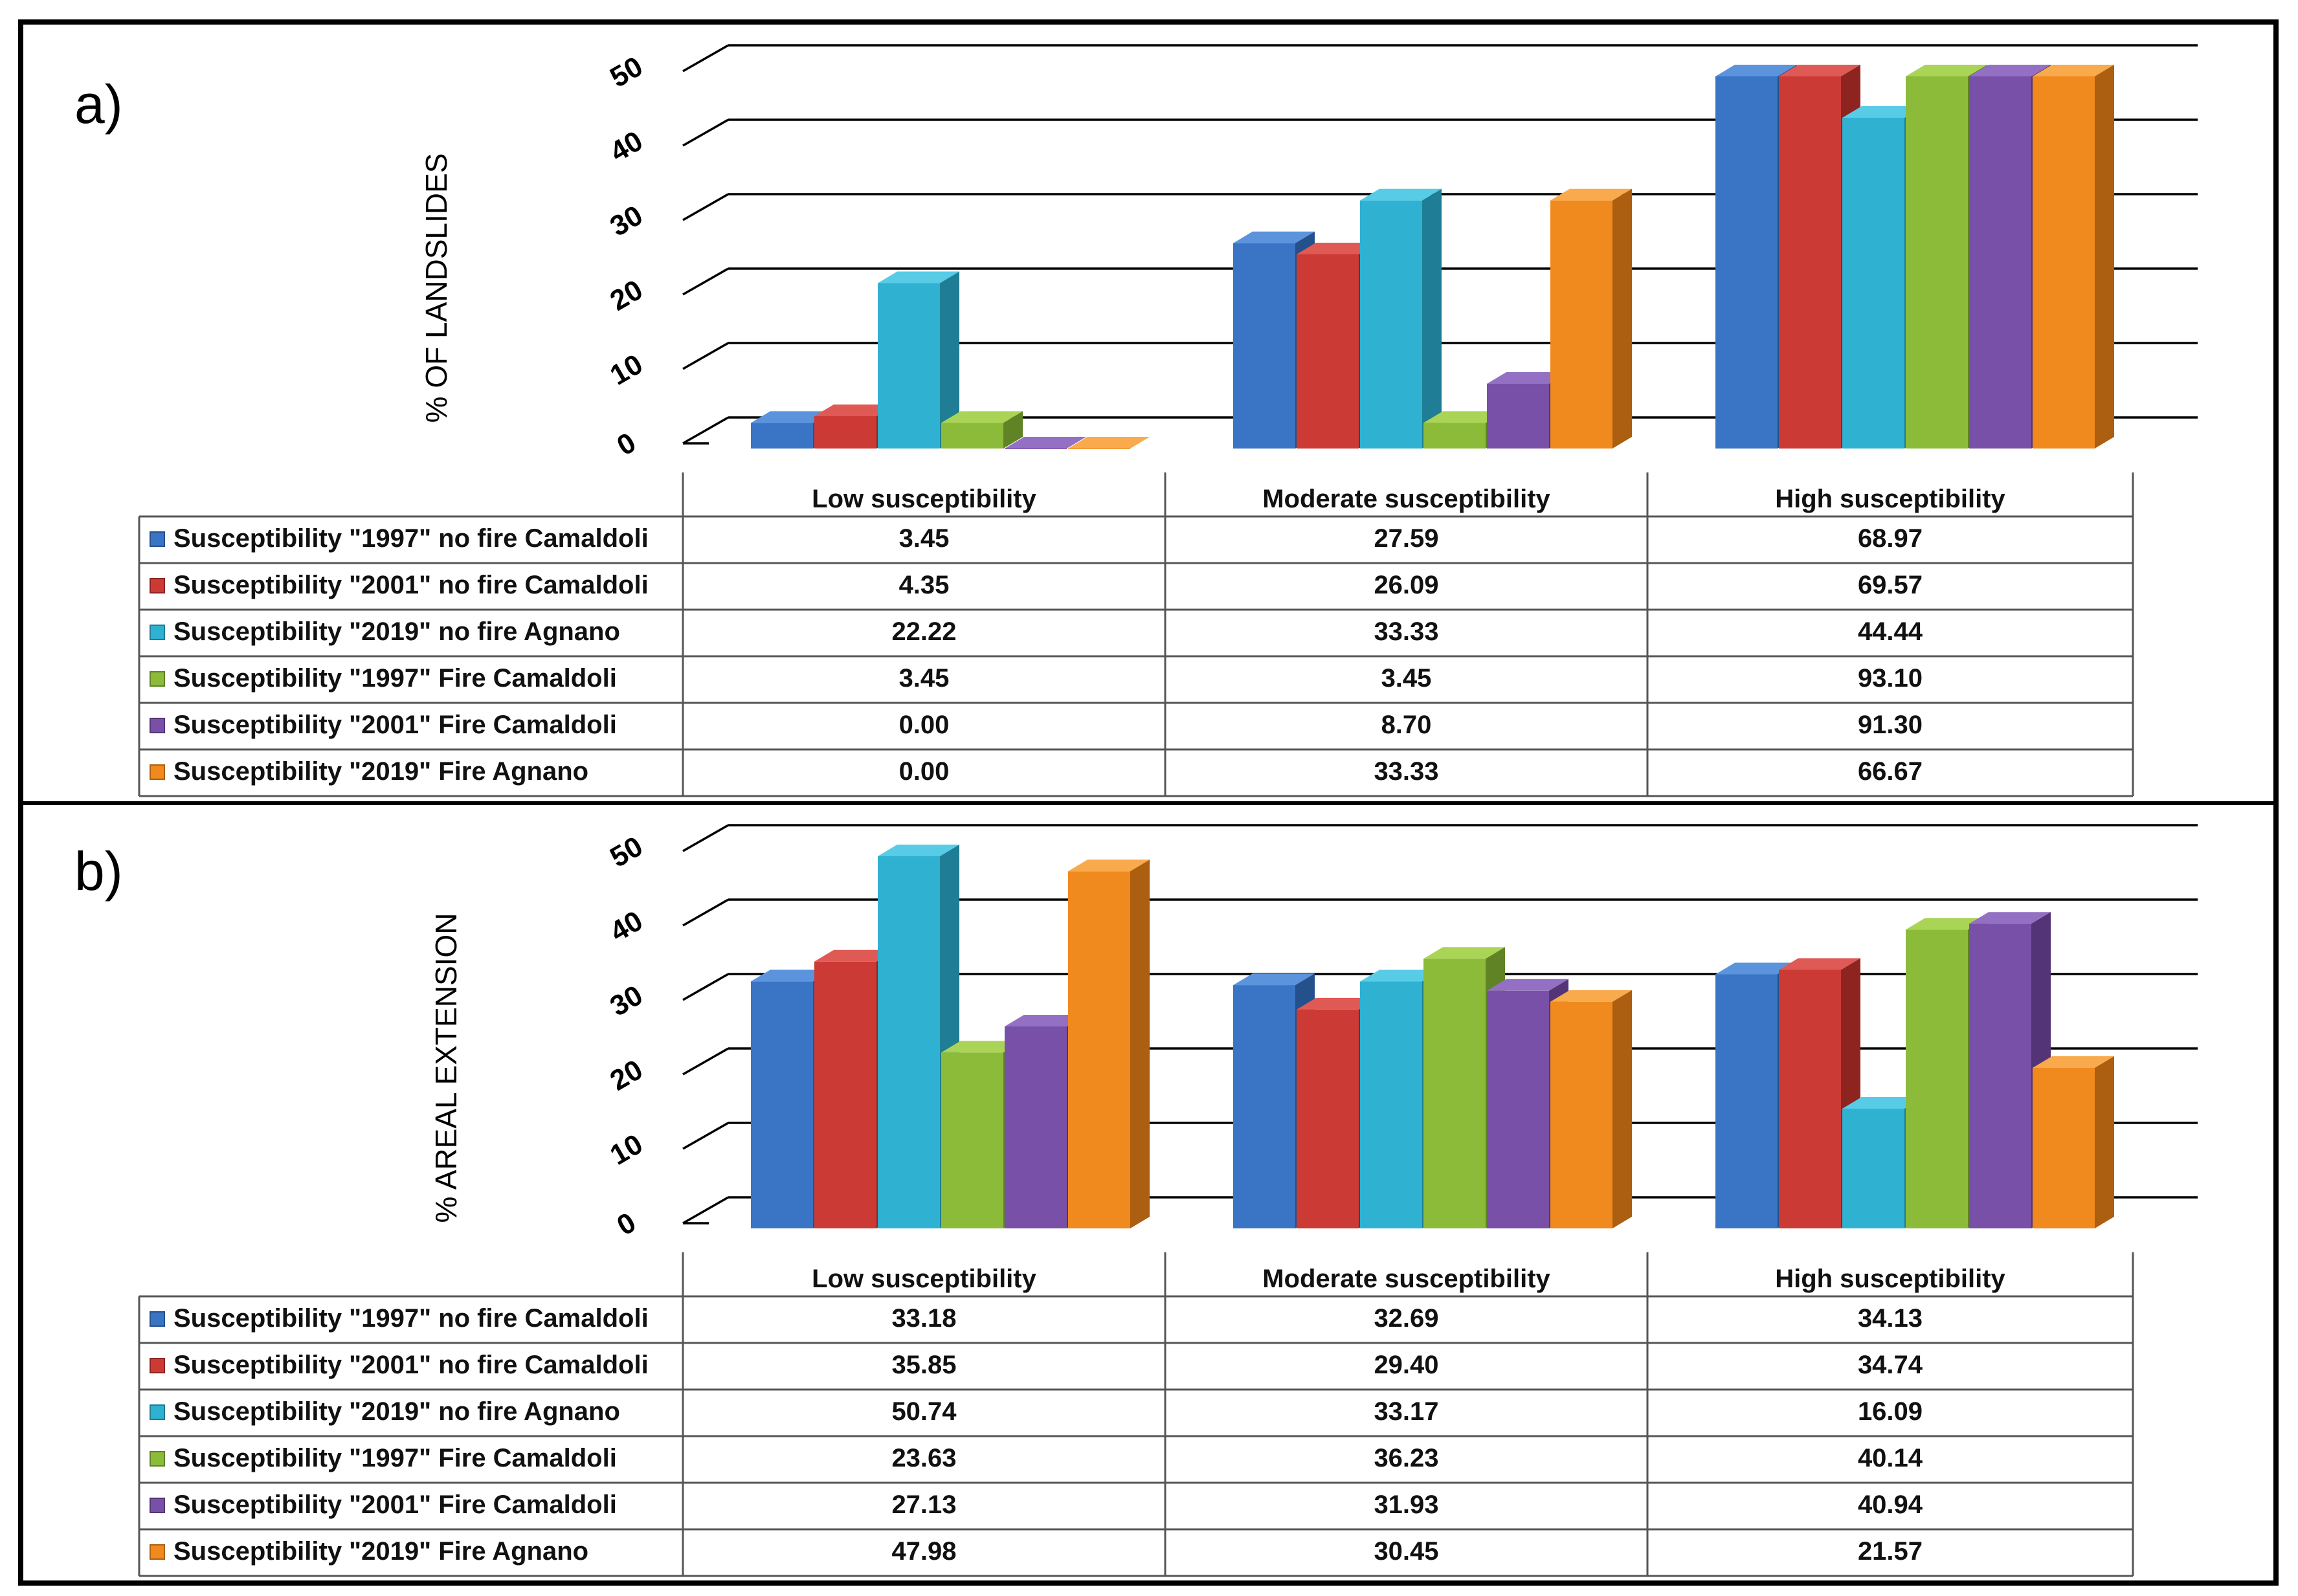 This screenshot has height=1596, width=2298. Describe the element at coordinates (924, 1551) in the screenshot. I see `data-label: 47.98` at that location.